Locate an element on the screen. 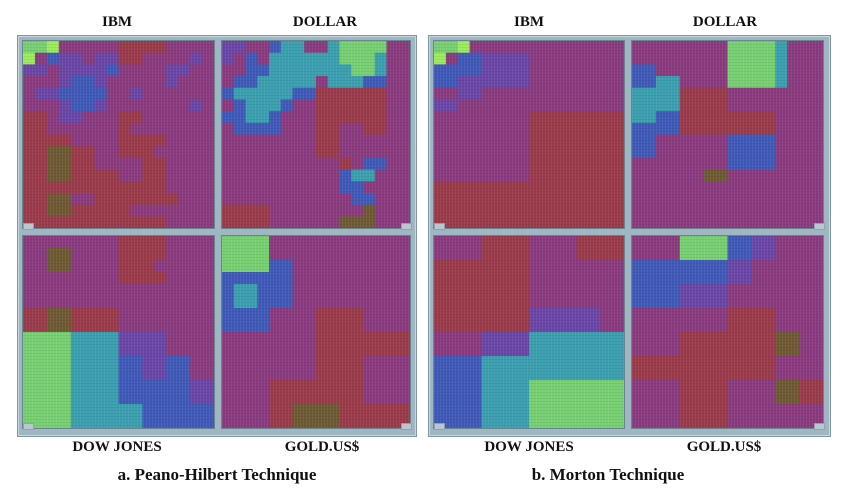  panel-b-gold is located at coordinates (727, 332).